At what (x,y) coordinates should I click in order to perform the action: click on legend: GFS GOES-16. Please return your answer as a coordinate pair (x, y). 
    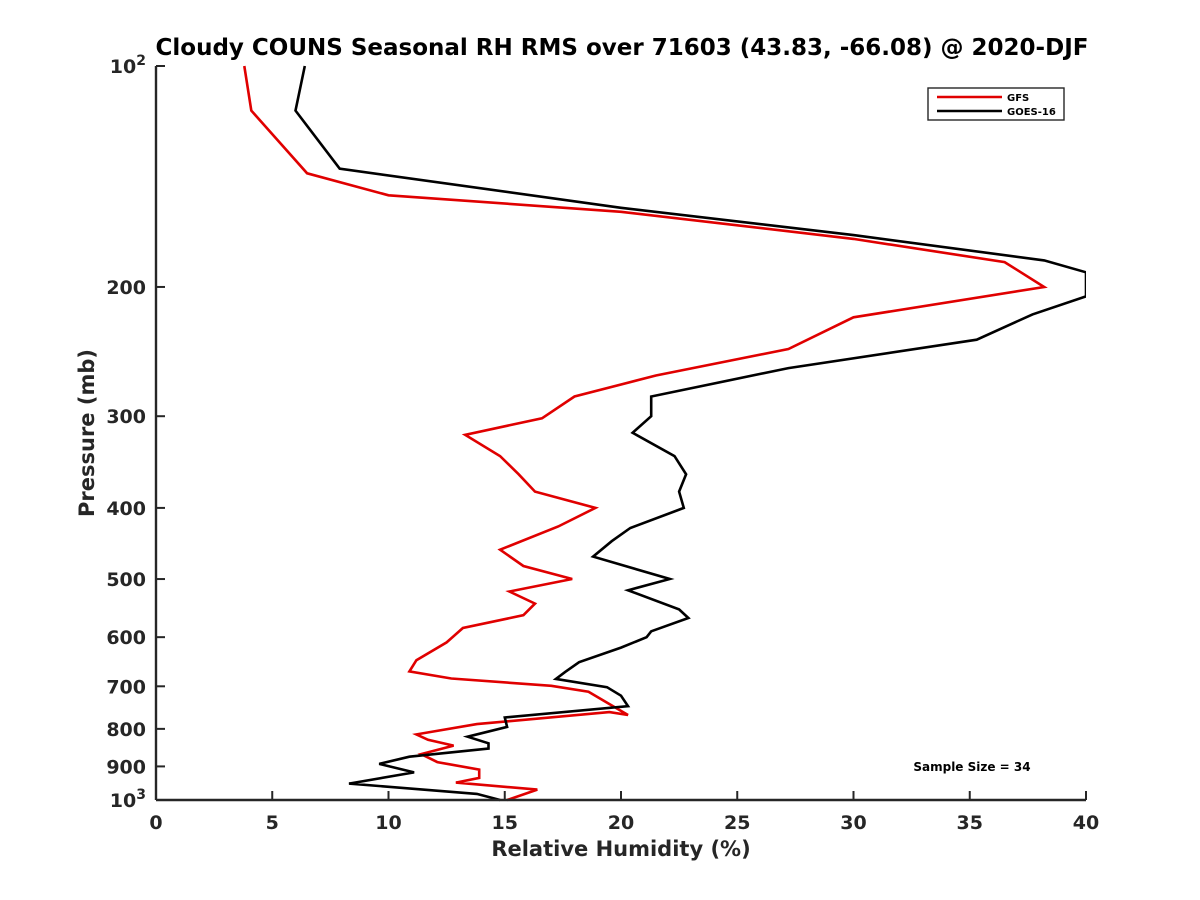
    Looking at the image, I should click on (996, 104).